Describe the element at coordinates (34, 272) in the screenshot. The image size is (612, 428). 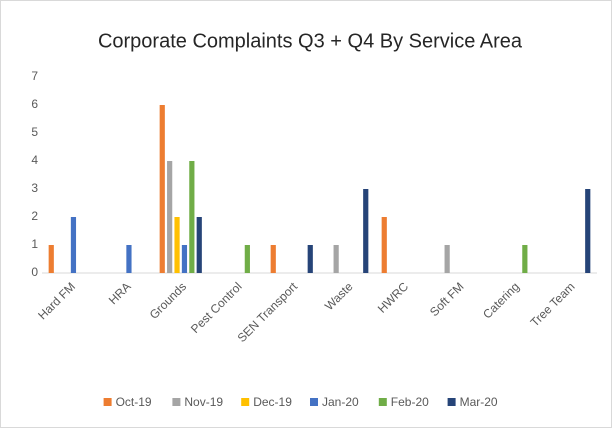
I see `y-tick-label: 0` at that location.